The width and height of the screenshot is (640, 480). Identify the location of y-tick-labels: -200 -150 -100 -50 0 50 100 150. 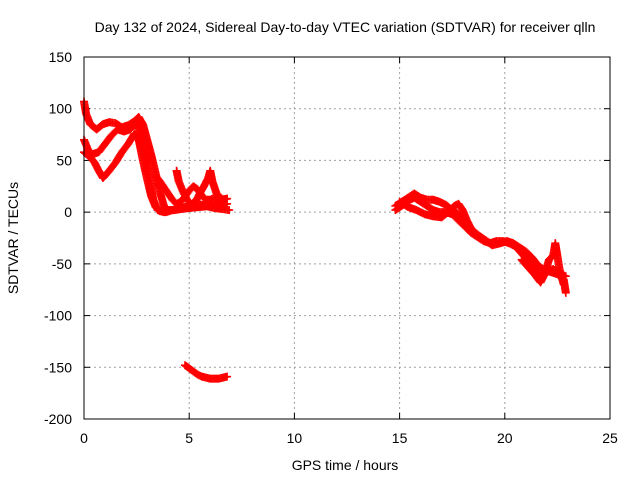
(58, 238).